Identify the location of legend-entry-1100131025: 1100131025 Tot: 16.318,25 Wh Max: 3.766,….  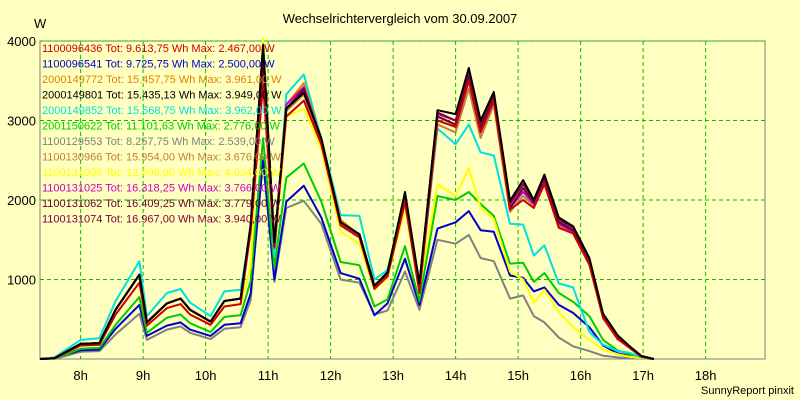
(161, 189).